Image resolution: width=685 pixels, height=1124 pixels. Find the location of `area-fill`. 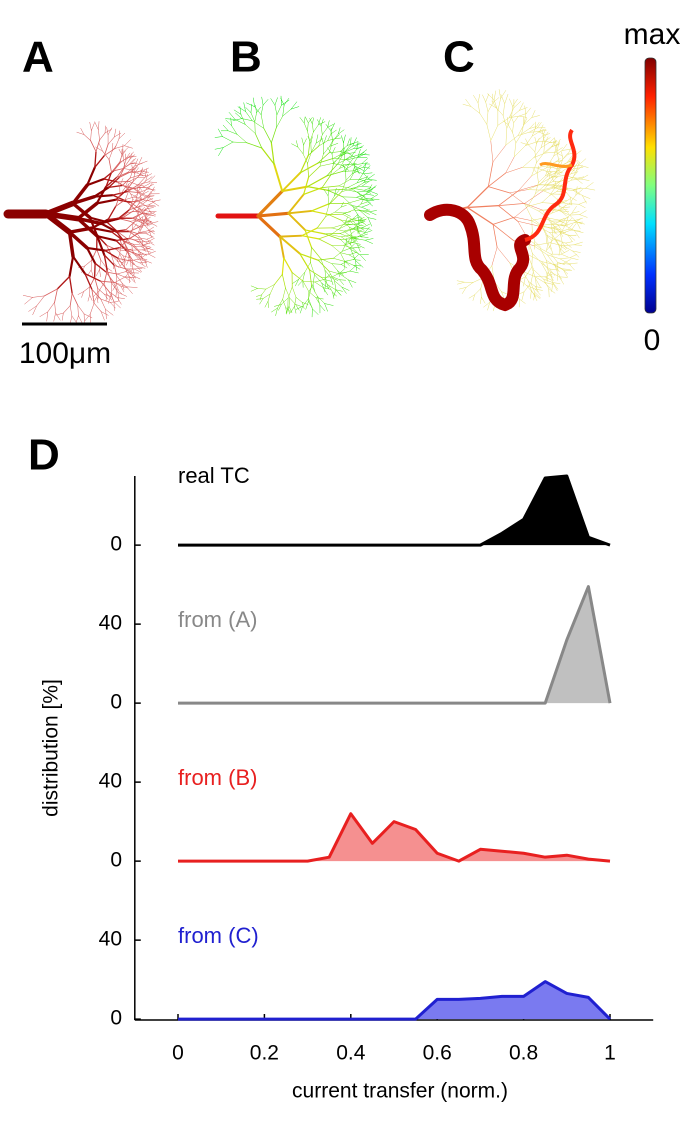

area-fill is located at coordinates (394, 1000).